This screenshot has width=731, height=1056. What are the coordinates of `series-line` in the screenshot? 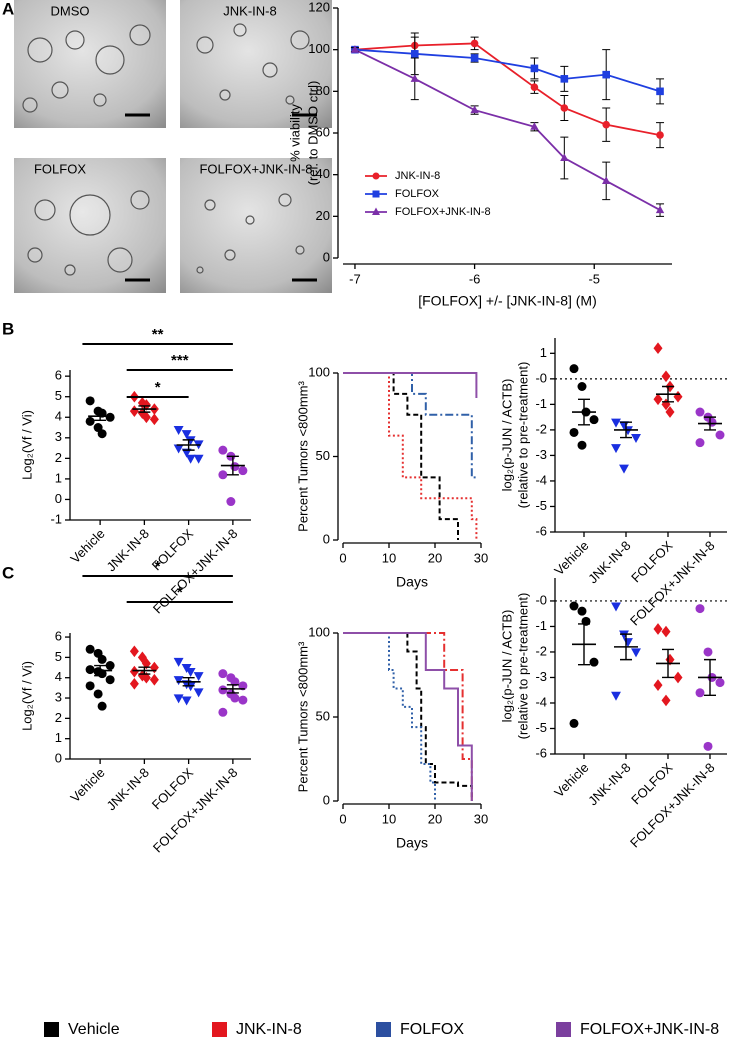 It's located at (507, 70).